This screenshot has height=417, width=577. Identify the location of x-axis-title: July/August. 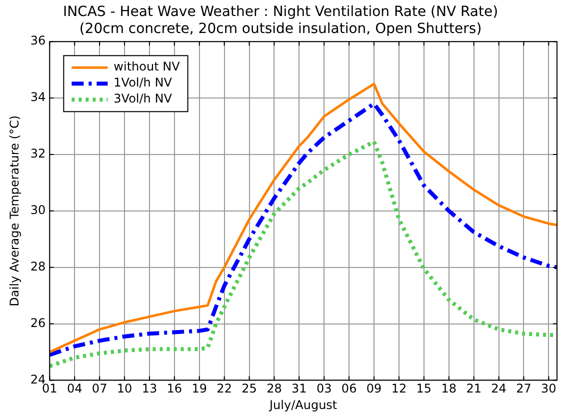
(303, 405).